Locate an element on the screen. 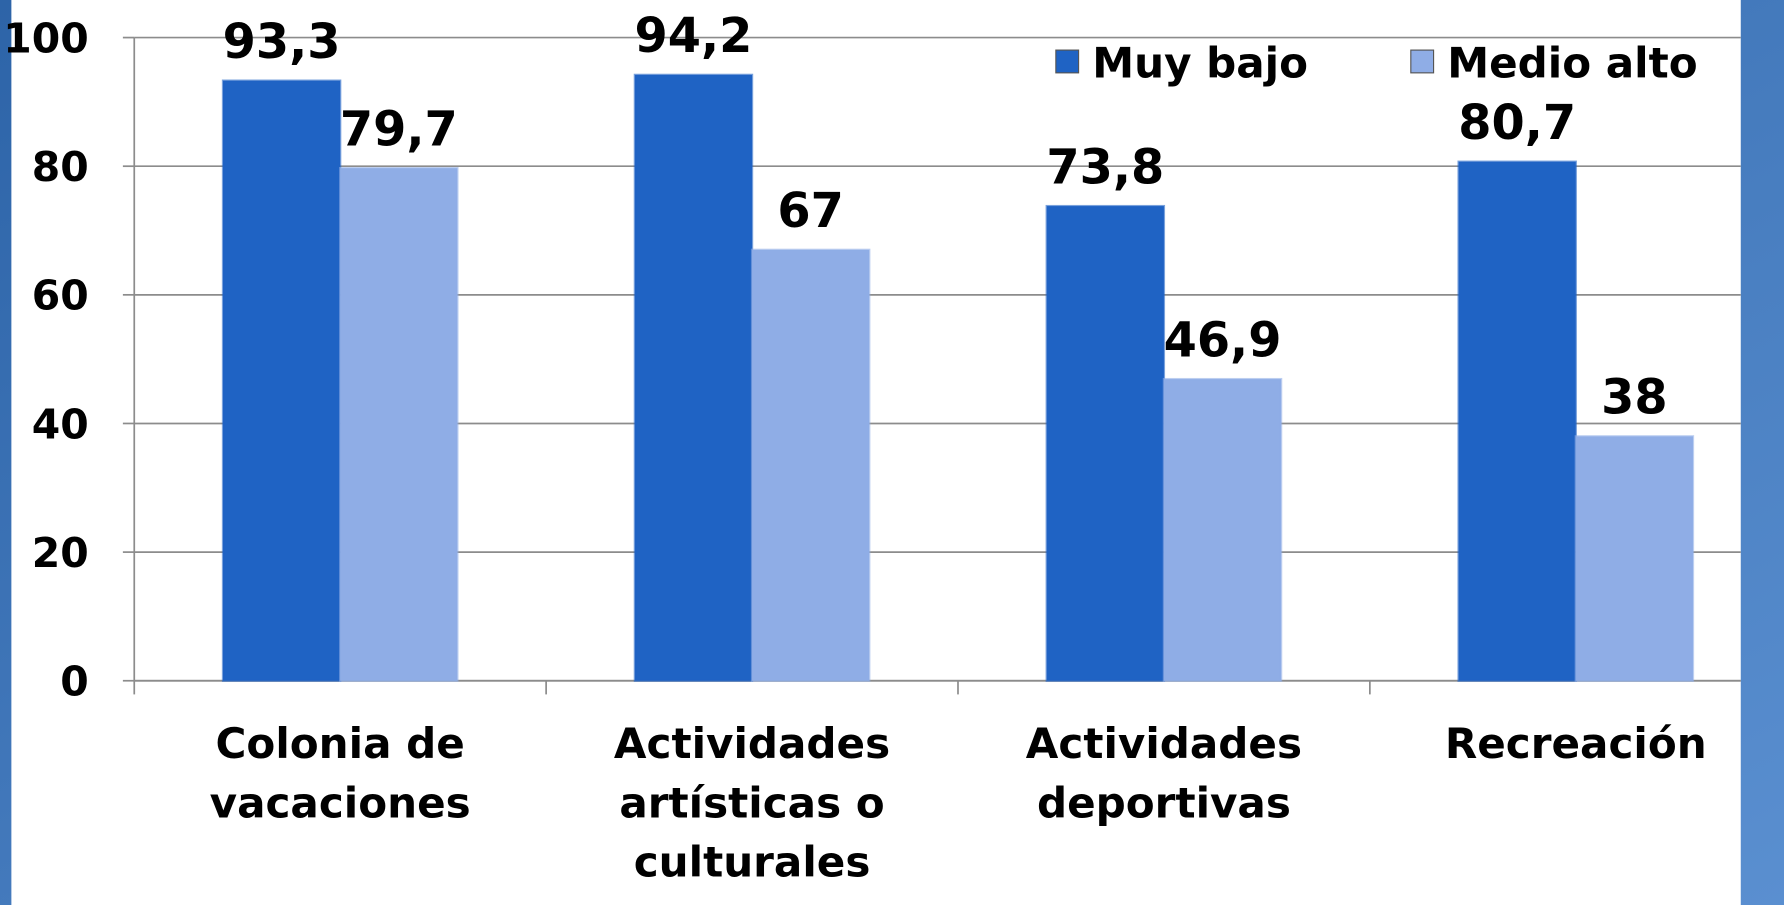 This screenshot has height=905, width=1784. legend-label: Medio alto is located at coordinates (1572, 62).